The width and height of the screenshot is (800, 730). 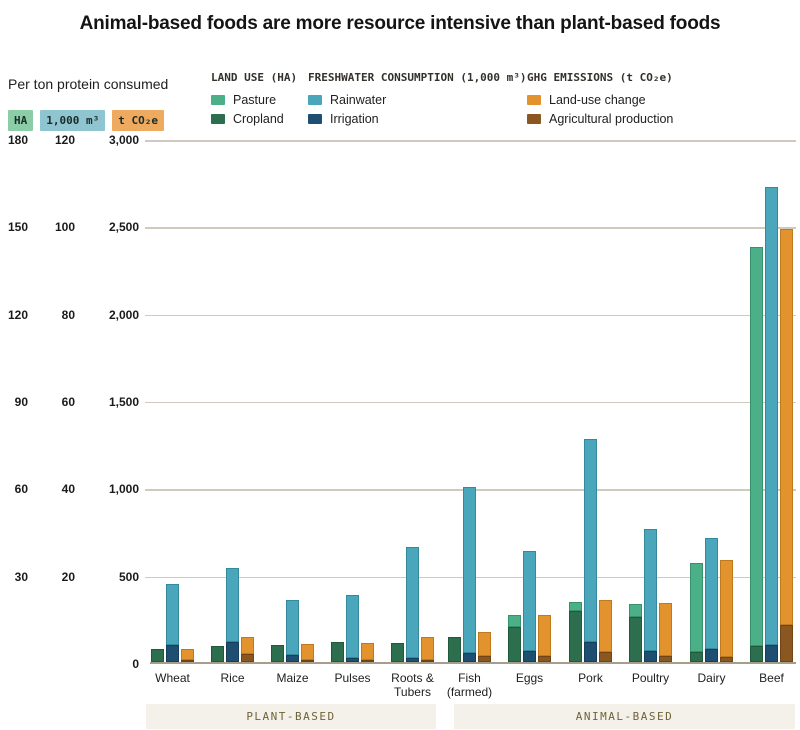 What do you see at coordinates (291, 716) in the screenshot?
I see `section-band-label: PLANT-BASED` at bounding box center [291, 716].